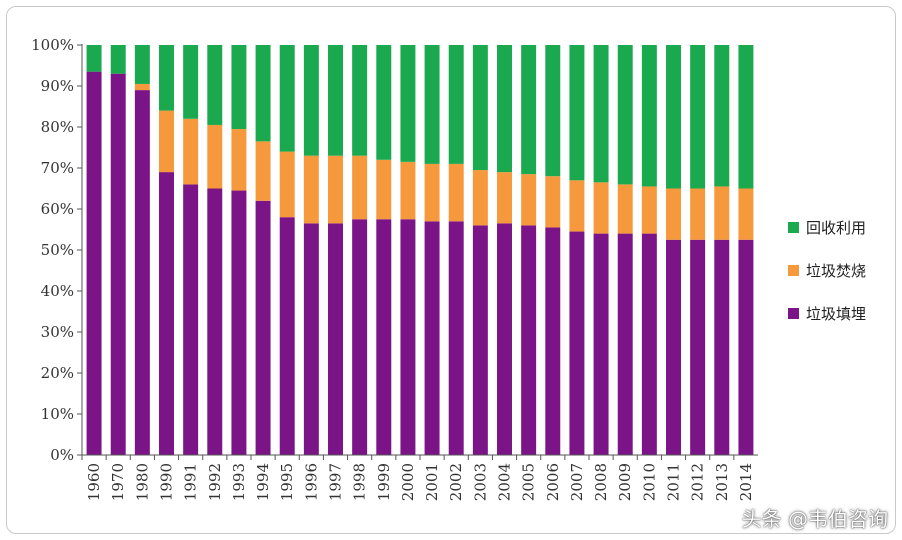  Describe the element at coordinates (836, 228) in the screenshot. I see `legend-label: 回收利用` at that location.